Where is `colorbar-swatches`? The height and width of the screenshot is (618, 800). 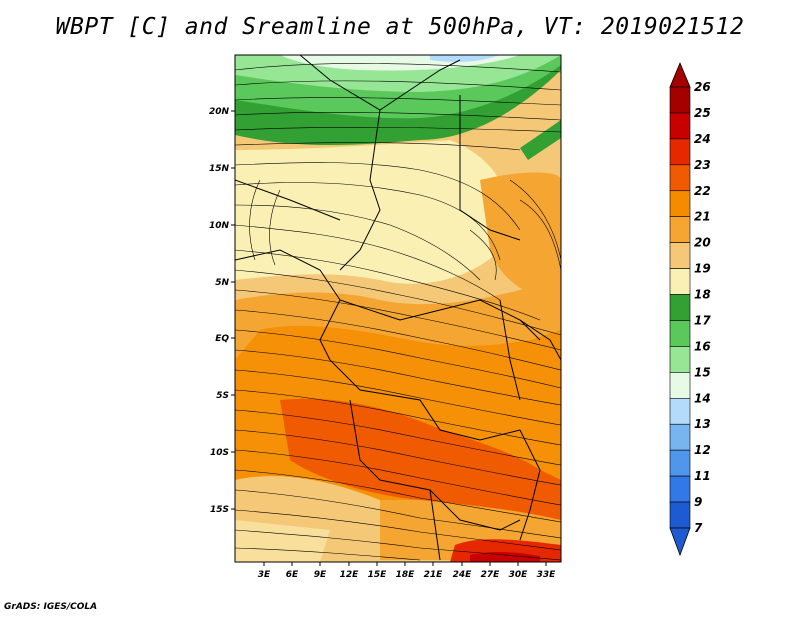
colorbar-swatches is located at coordinates (680, 307).